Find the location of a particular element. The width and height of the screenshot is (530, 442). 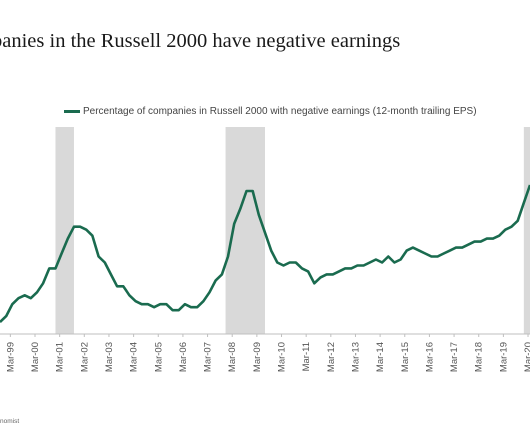

x-tick-label: Mar-99 is located at coordinates (10, 357).